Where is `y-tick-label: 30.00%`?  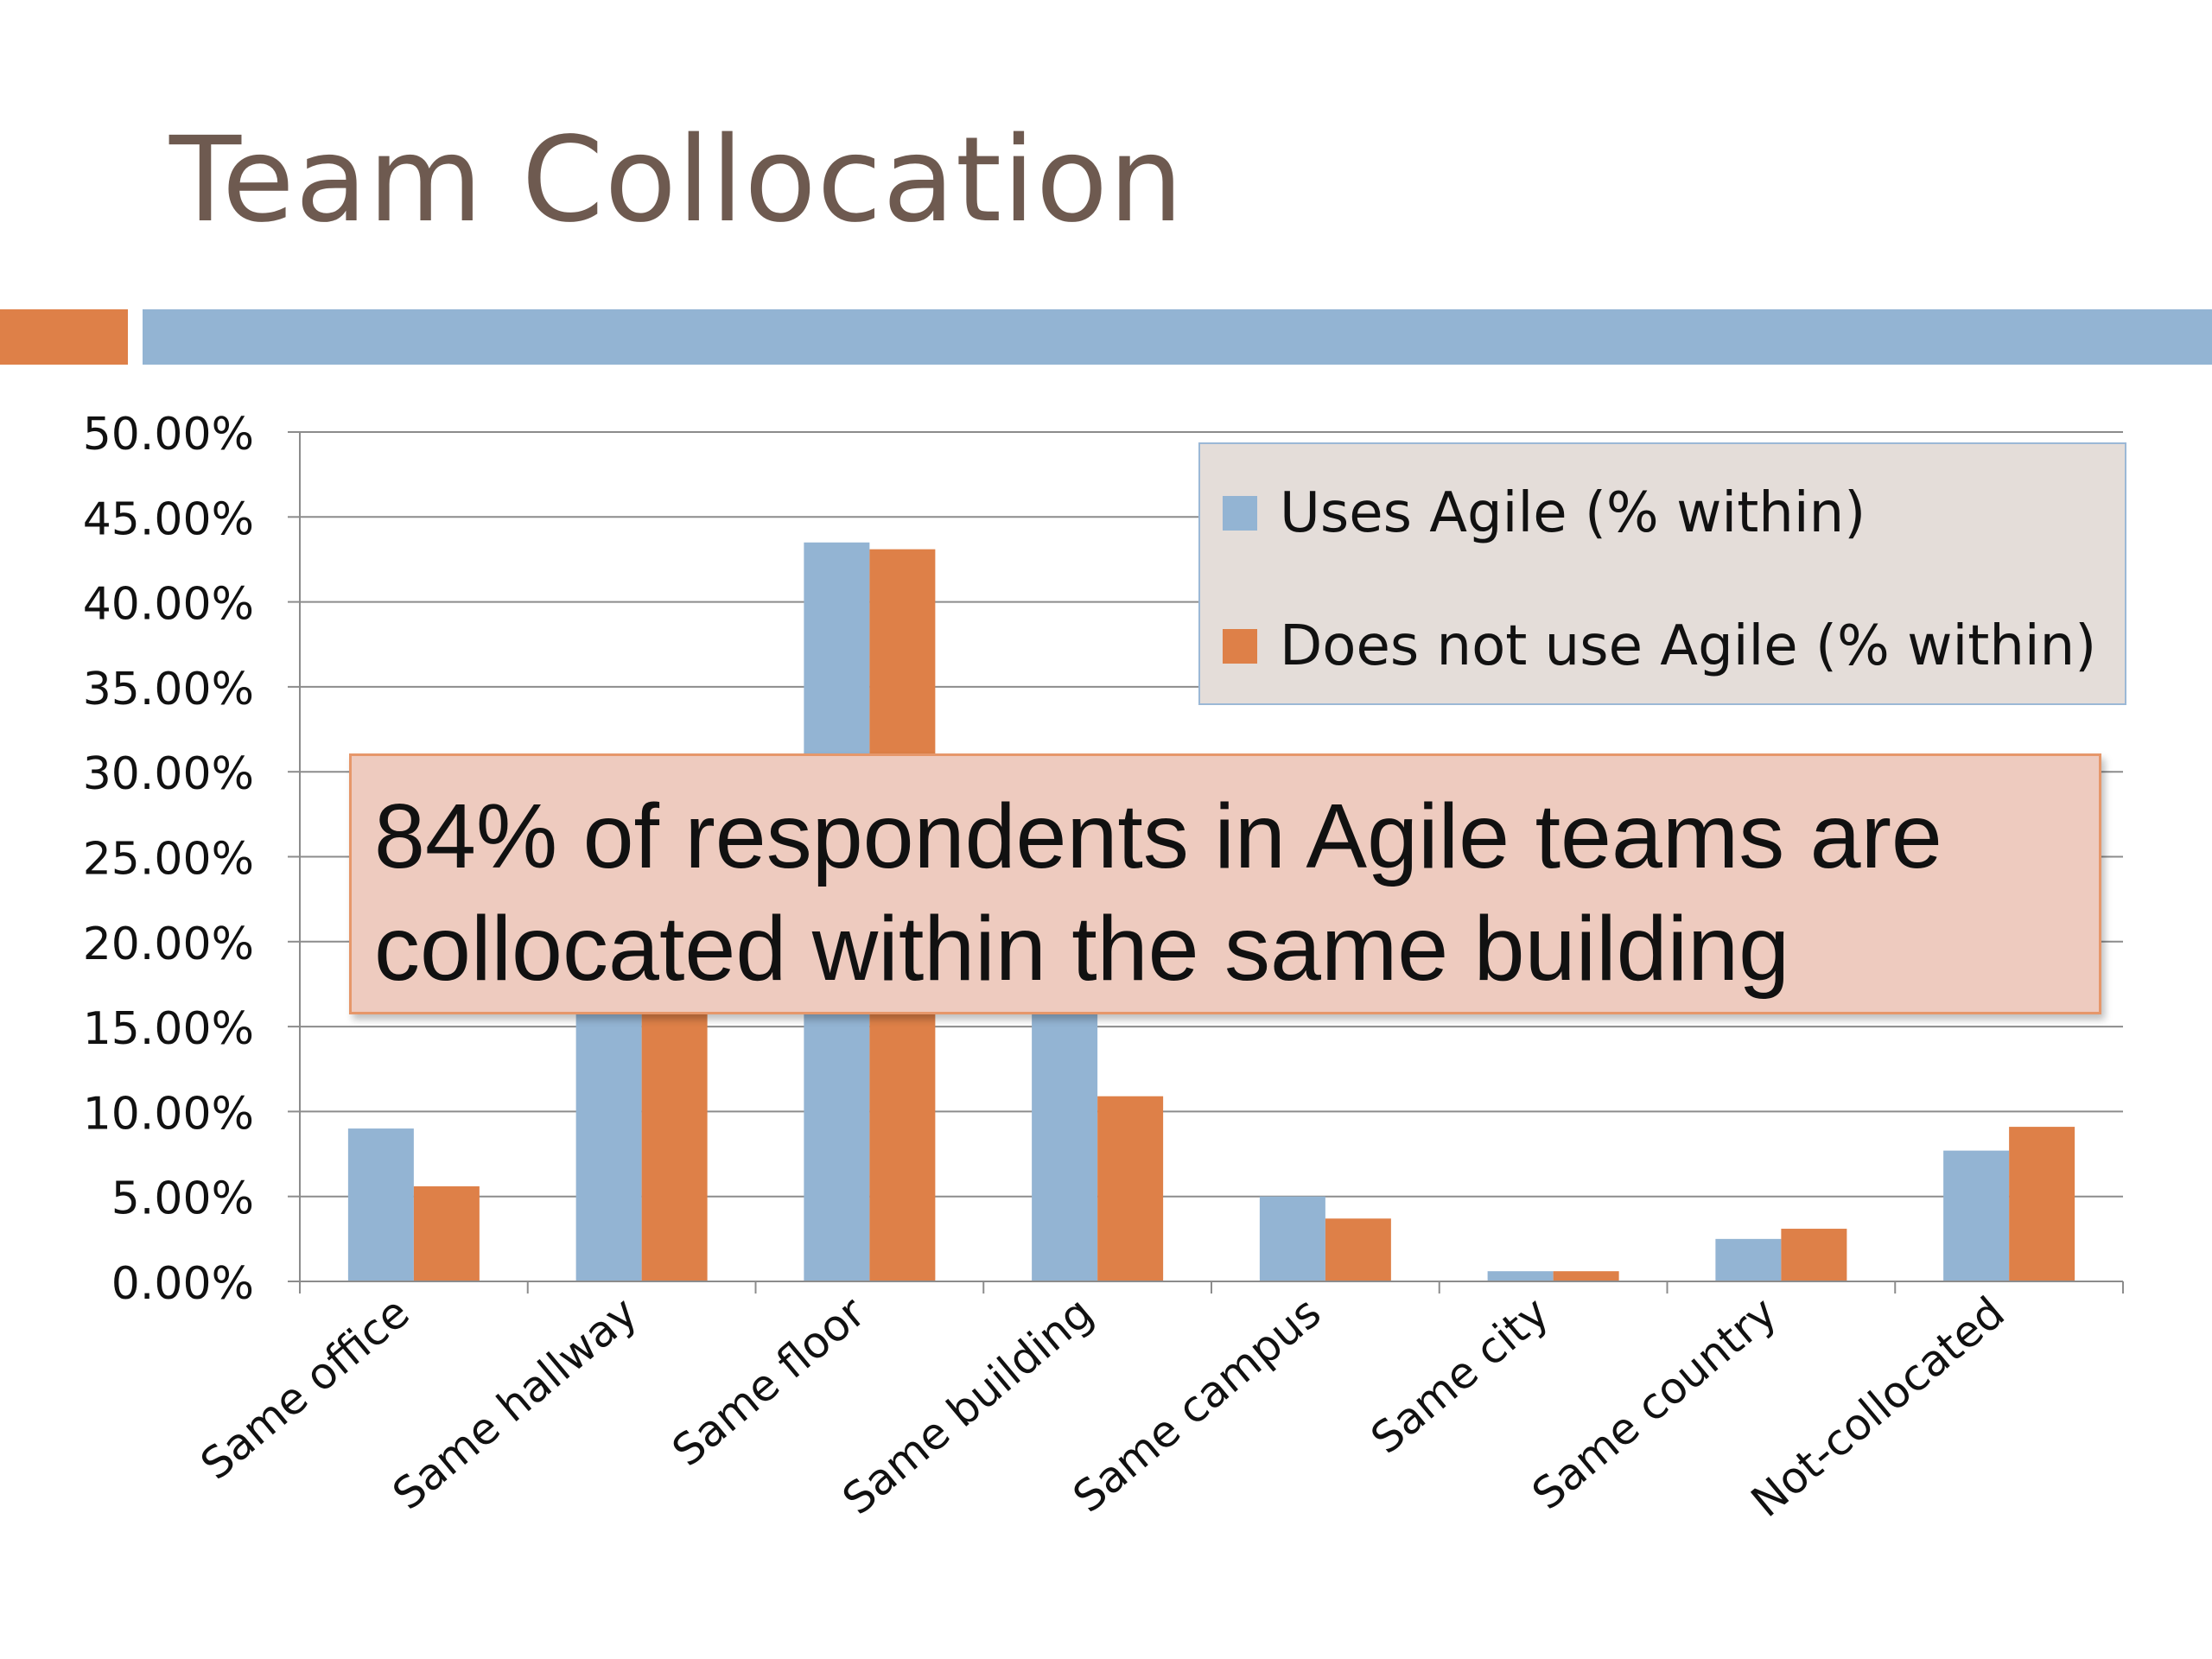 y-tick-label: 30.00% is located at coordinates (168, 774).